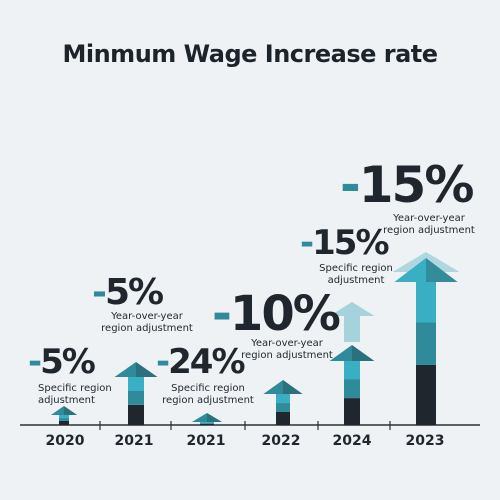 This screenshot has height=500, width=500. I want to click on annotation-2024: Specific region adjustment, so click(356, 275).